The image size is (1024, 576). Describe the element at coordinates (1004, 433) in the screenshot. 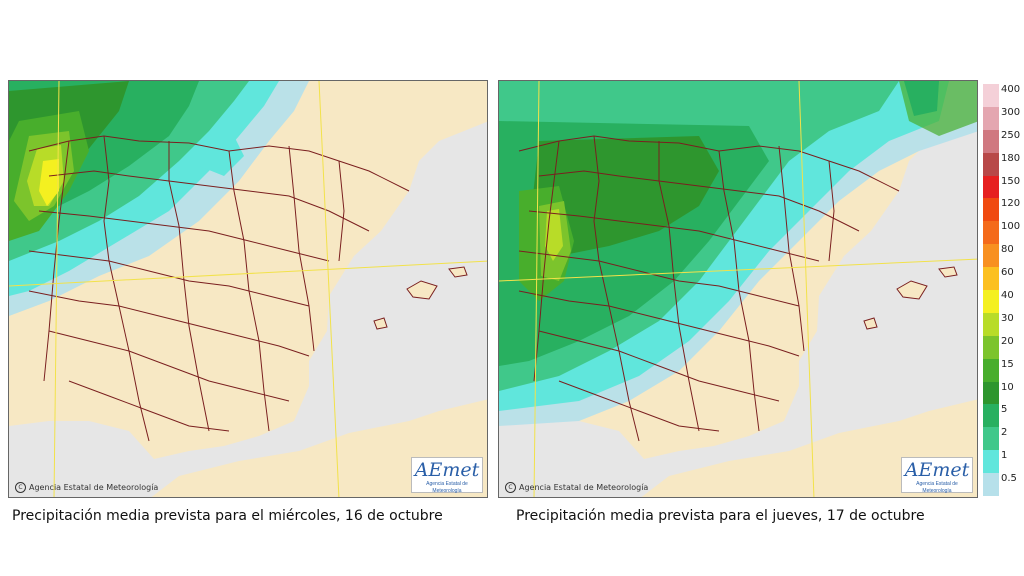

I see `legend-label: 2` at that location.